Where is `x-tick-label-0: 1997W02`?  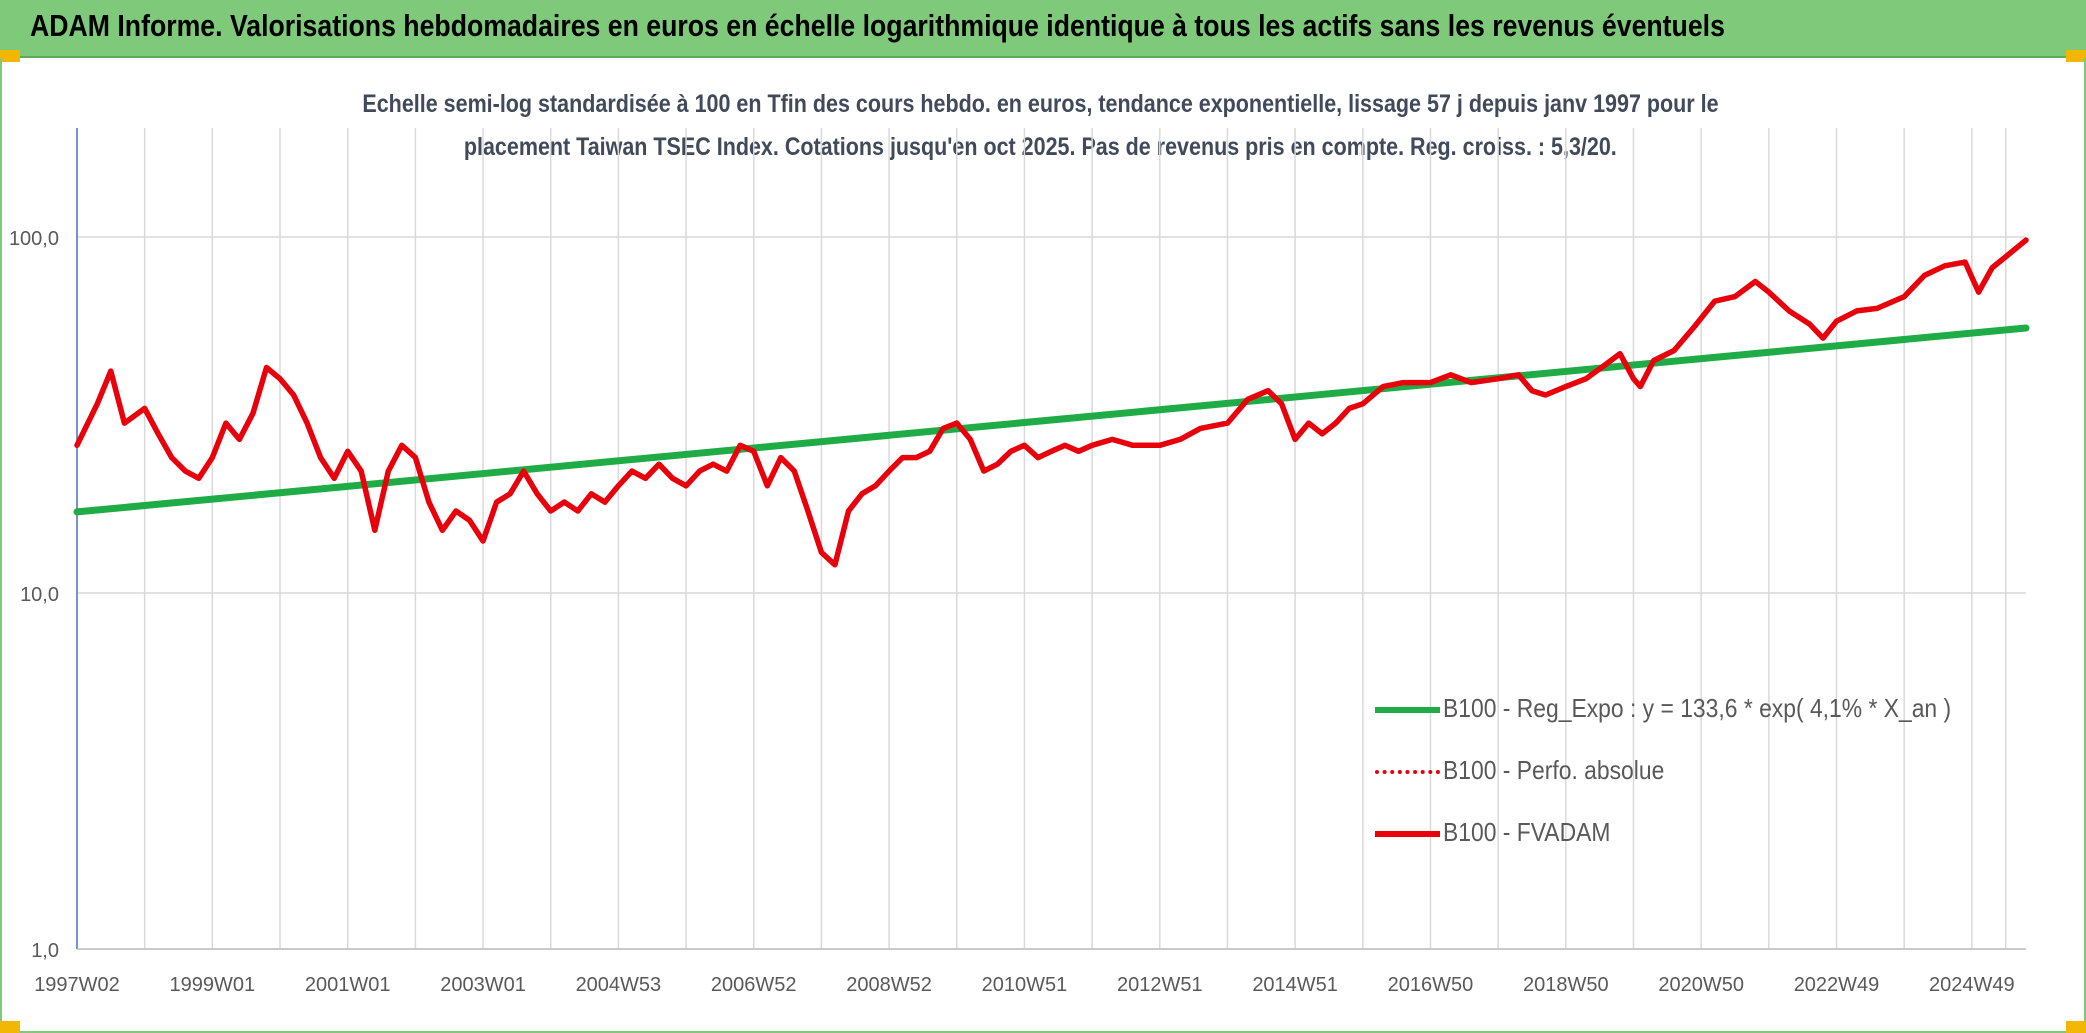 x-tick-label-0: 1997W02 is located at coordinates (77, 985).